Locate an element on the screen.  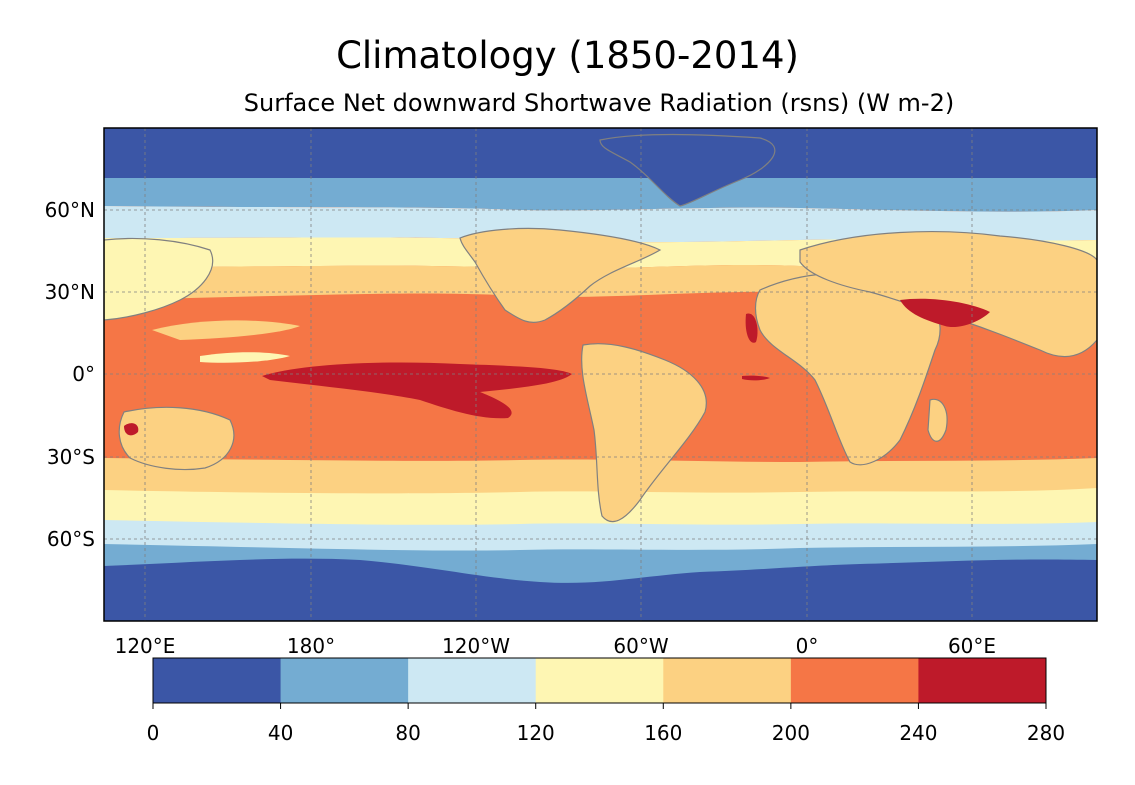
band-arctic is located at coordinates (600, 153).